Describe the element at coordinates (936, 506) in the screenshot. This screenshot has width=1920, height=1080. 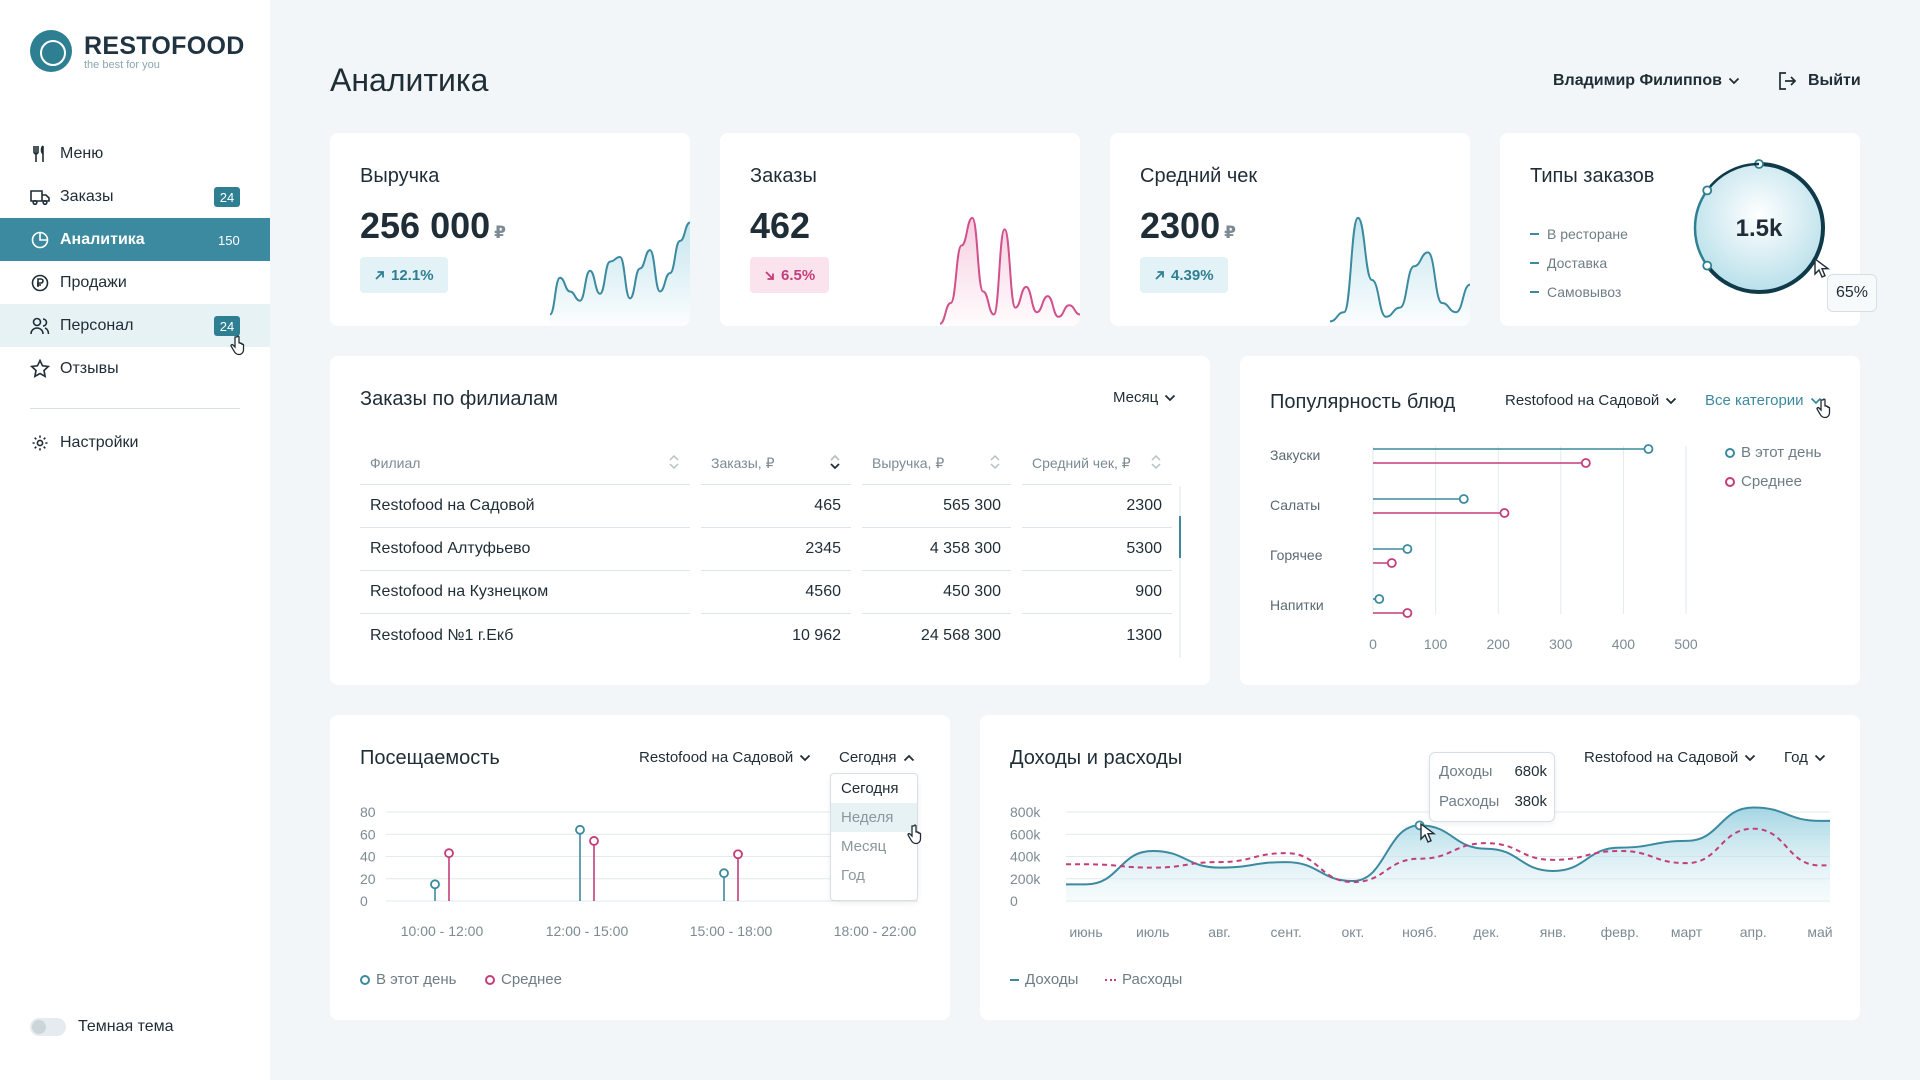
I see `cell-revenue: 565 300` at that location.